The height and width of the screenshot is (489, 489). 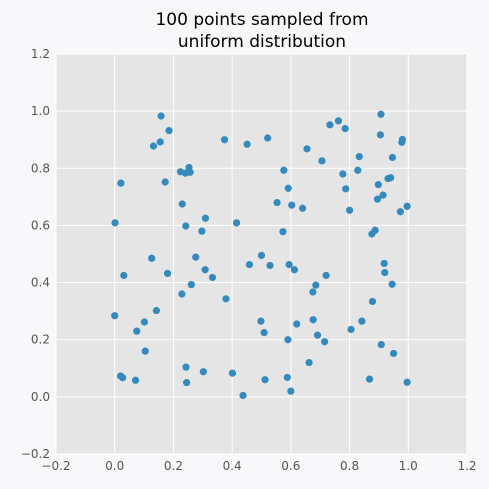 What do you see at coordinates (40, 340) in the screenshot?
I see `y-tick-label: 0.2` at bounding box center [40, 340].